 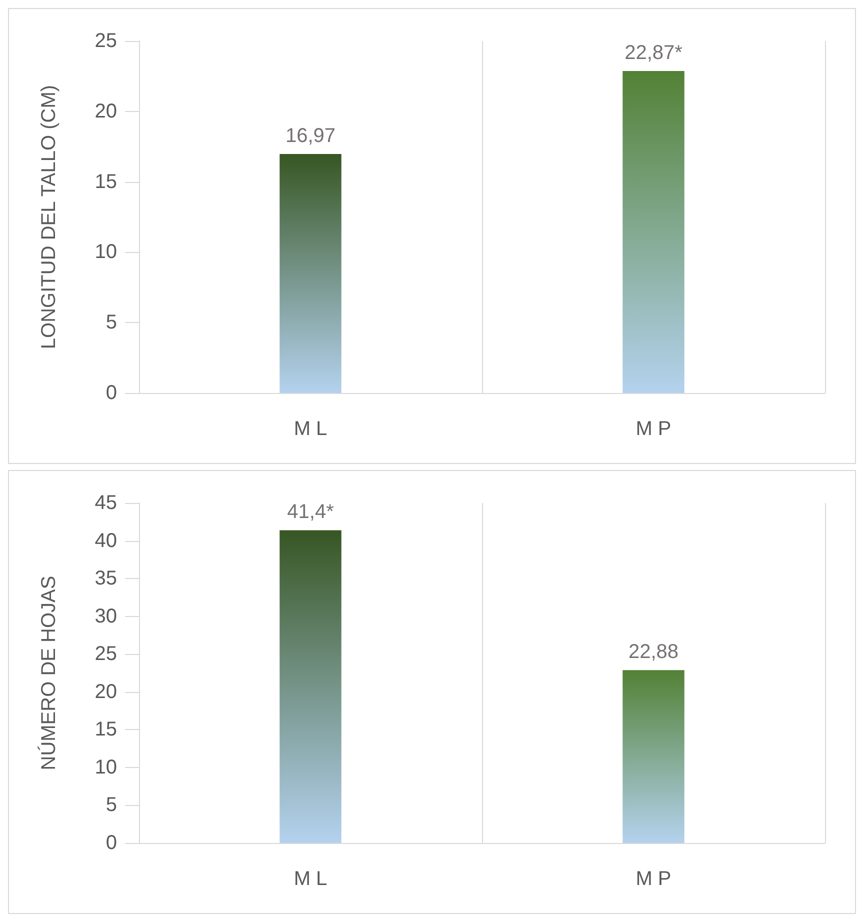 What do you see at coordinates (310, 512) in the screenshot?
I see `data-label: 41,4*` at bounding box center [310, 512].